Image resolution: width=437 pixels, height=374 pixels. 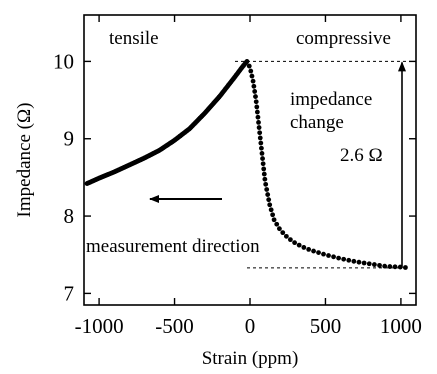 What do you see at coordinates (317, 122) in the screenshot?
I see `impedance-change-label-line2: change` at bounding box center [317, 122].